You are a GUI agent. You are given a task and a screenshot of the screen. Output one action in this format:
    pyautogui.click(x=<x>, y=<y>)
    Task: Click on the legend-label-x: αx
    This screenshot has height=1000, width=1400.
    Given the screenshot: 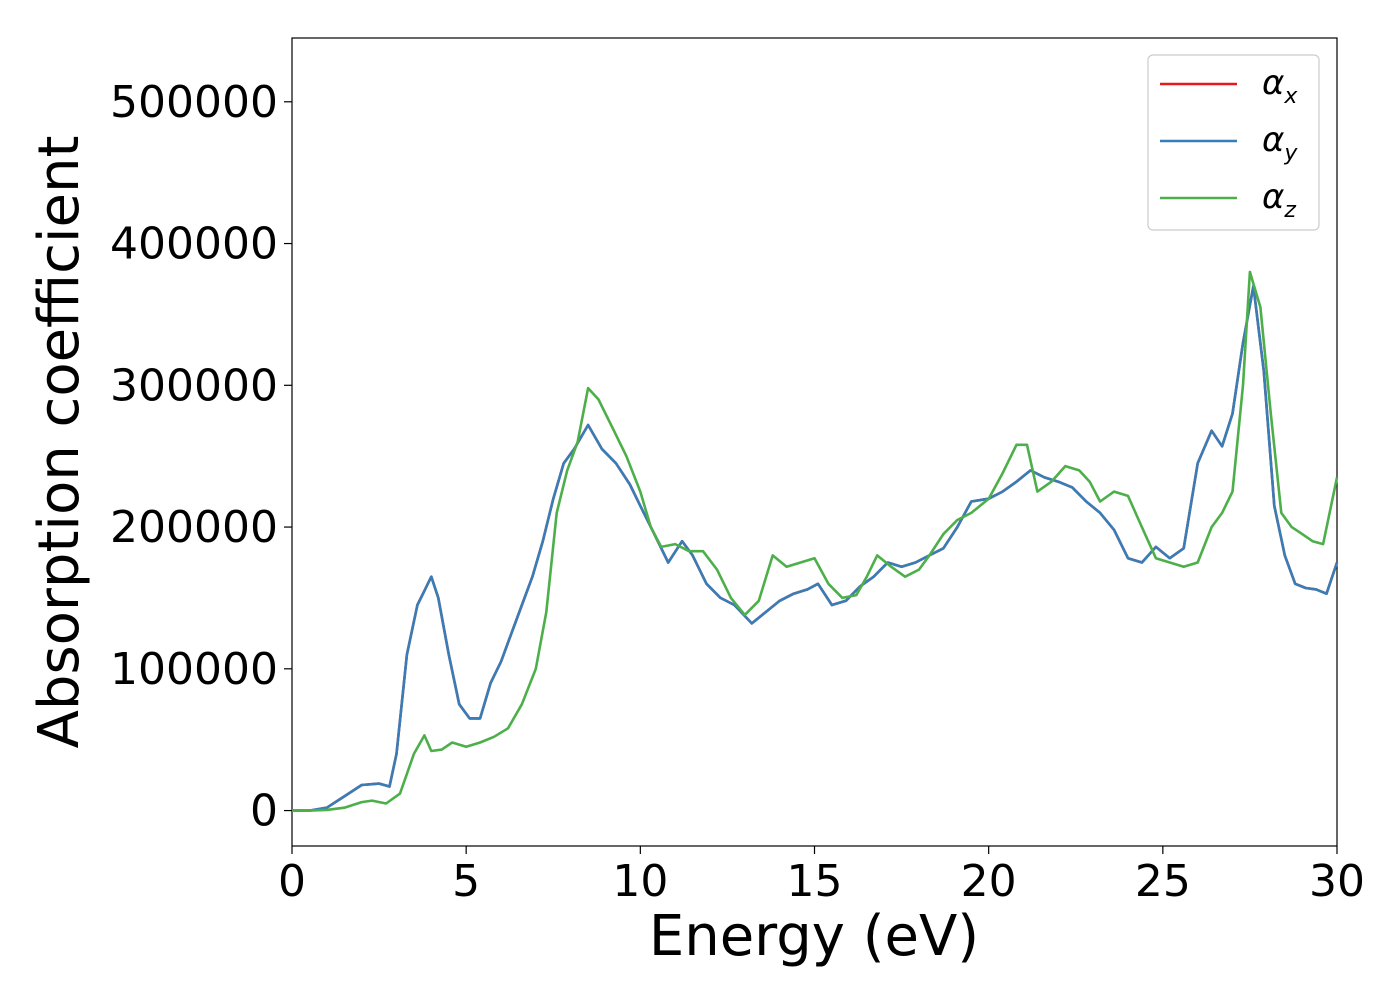 What is the action you would take?
    pyautogui.click(x=1280, y=86)
    